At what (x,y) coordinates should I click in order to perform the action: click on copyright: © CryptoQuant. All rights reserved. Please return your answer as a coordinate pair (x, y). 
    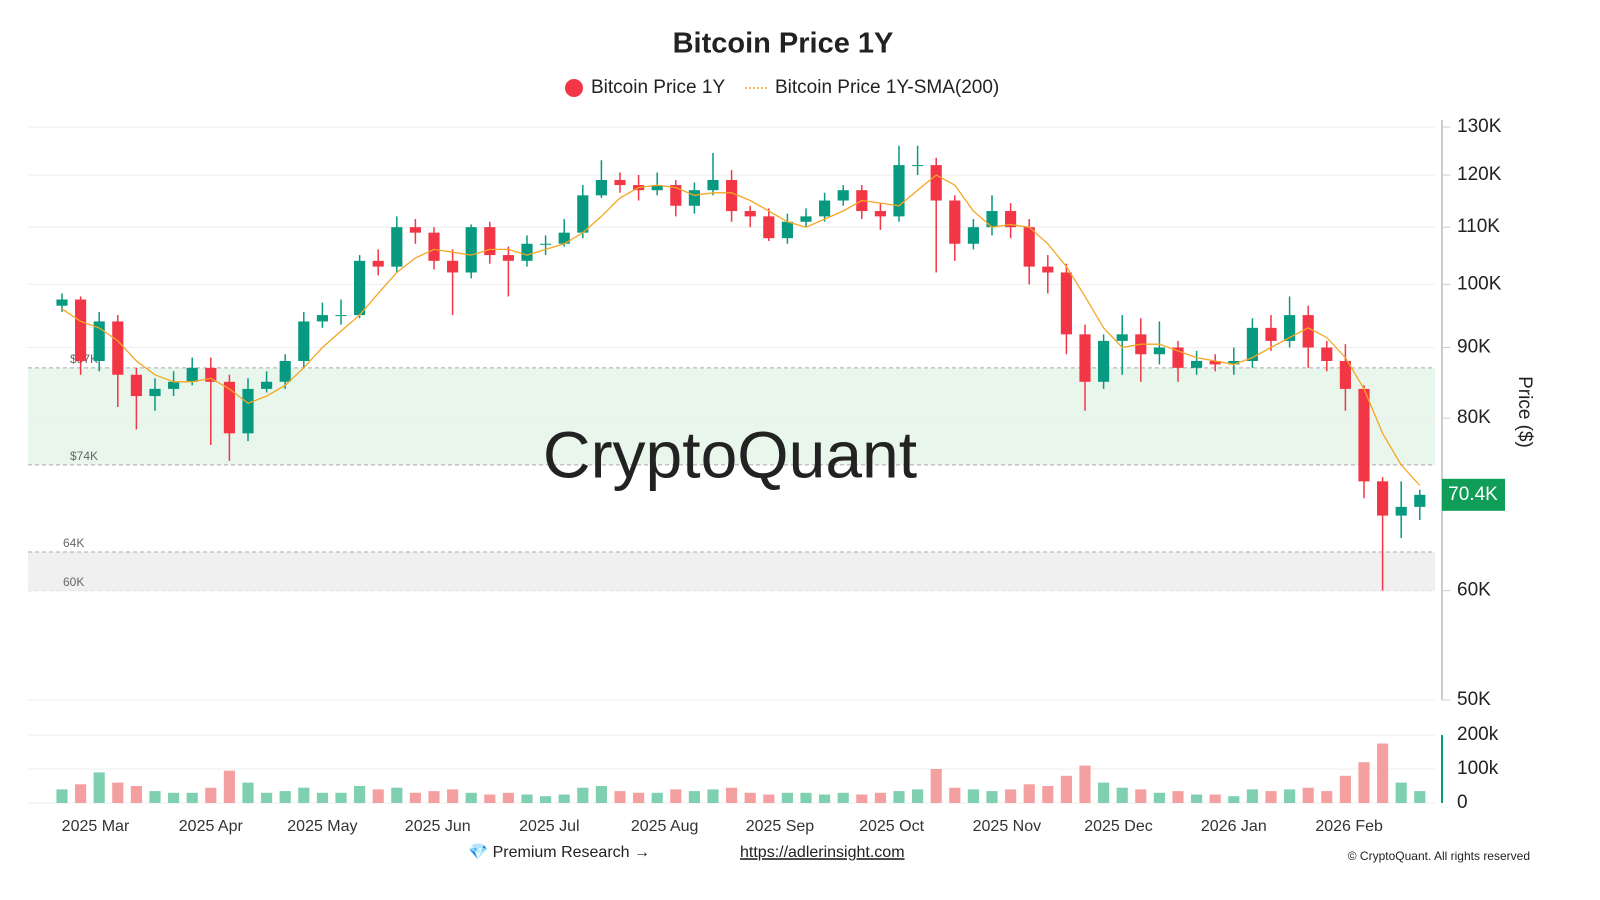
    Looking at the image, I should click on (1439, 856).